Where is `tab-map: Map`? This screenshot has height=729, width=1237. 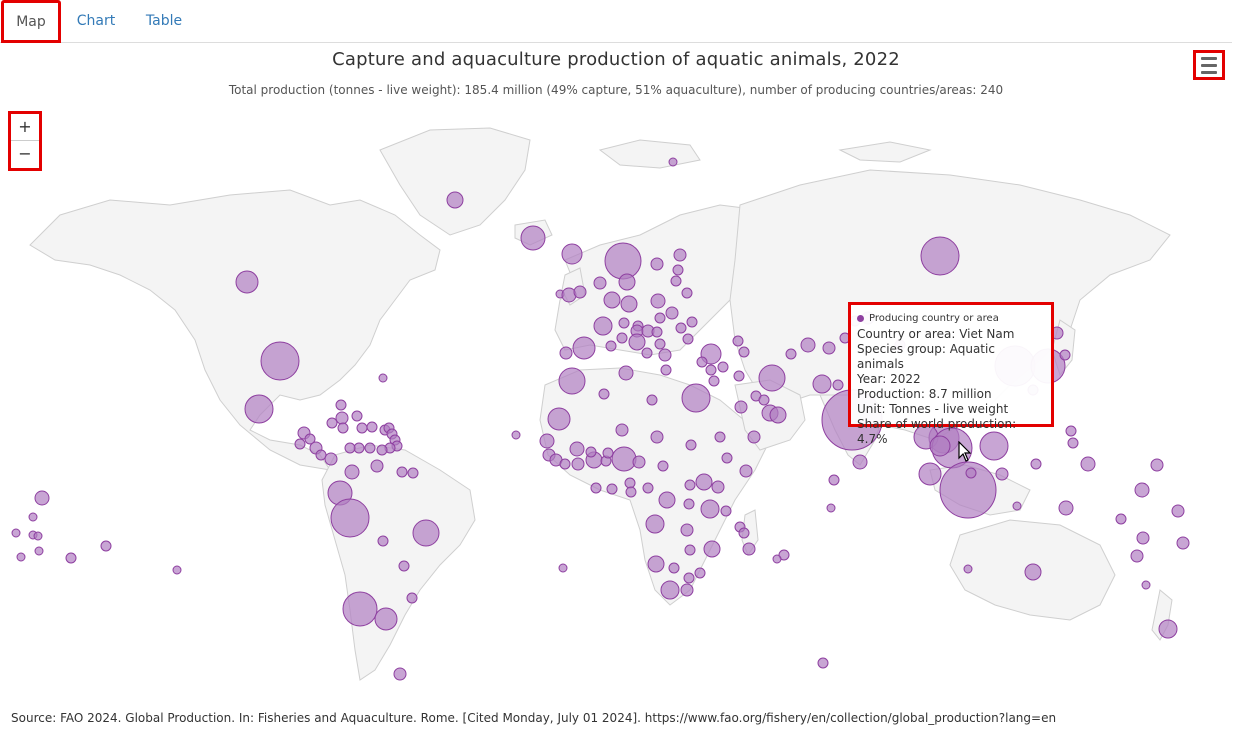 tab-map: Map is located at coordinates (31, 21).